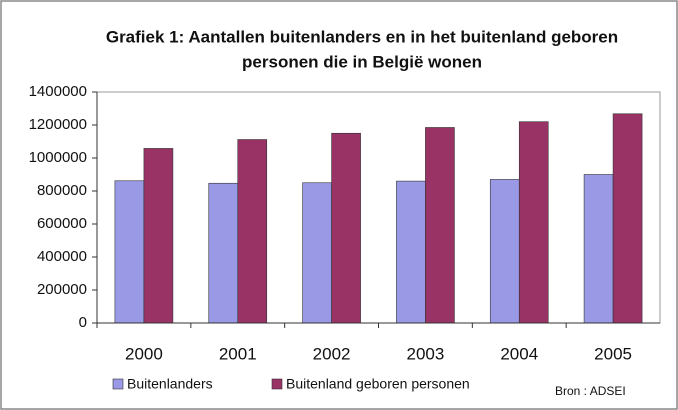 Image resolution: width=678 pixels, height=410 pixels. Describe the element at coordinates (362, 61) in the screenshot. I see `chart-title: personen die in België wonen` at that location.